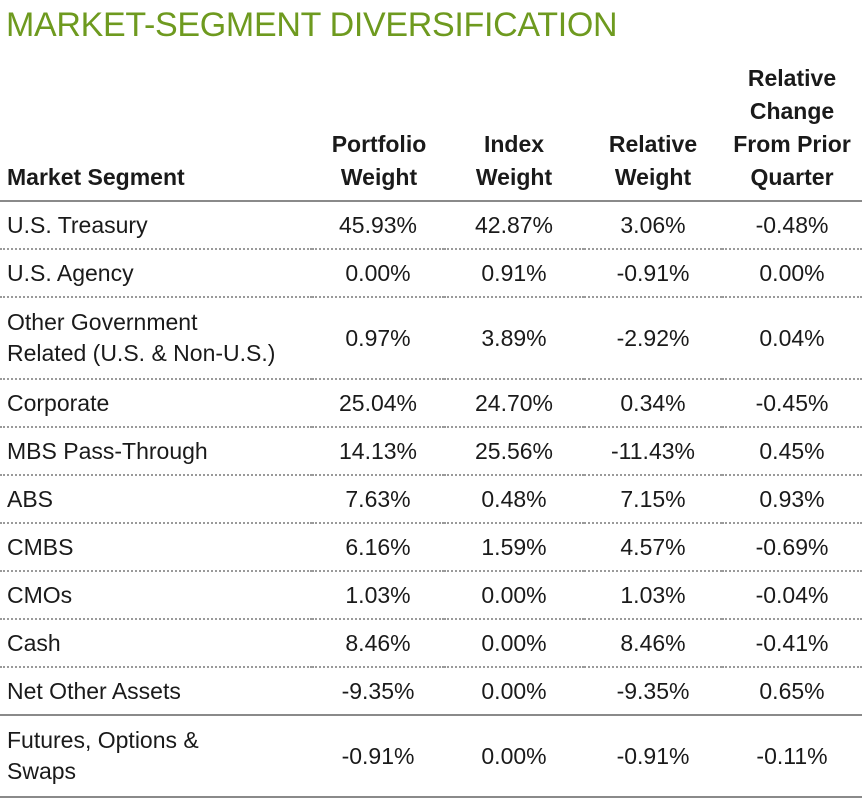  What do you see at coordinates (514, 451) in the screenshot?
I see `index-weight-cell: 25.56%` at bounding box center [514, 451].